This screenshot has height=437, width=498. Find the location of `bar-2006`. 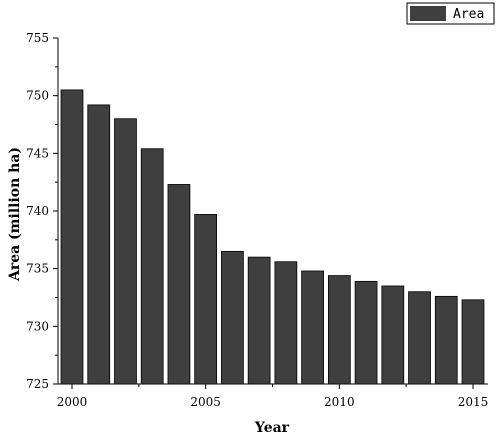

bar-2006 is located at coordinates (232, 317).